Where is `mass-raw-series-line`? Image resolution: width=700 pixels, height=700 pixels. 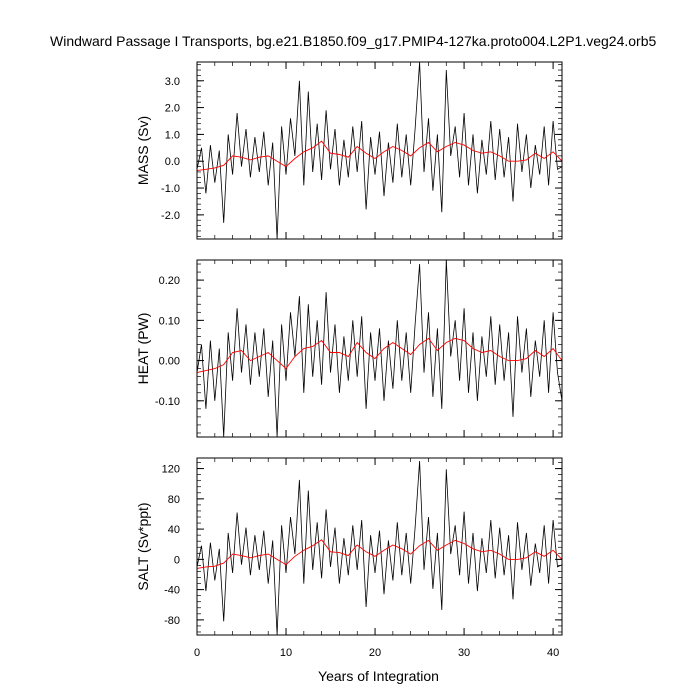 mass-raw-series-line is located at coordinates (379, 150).